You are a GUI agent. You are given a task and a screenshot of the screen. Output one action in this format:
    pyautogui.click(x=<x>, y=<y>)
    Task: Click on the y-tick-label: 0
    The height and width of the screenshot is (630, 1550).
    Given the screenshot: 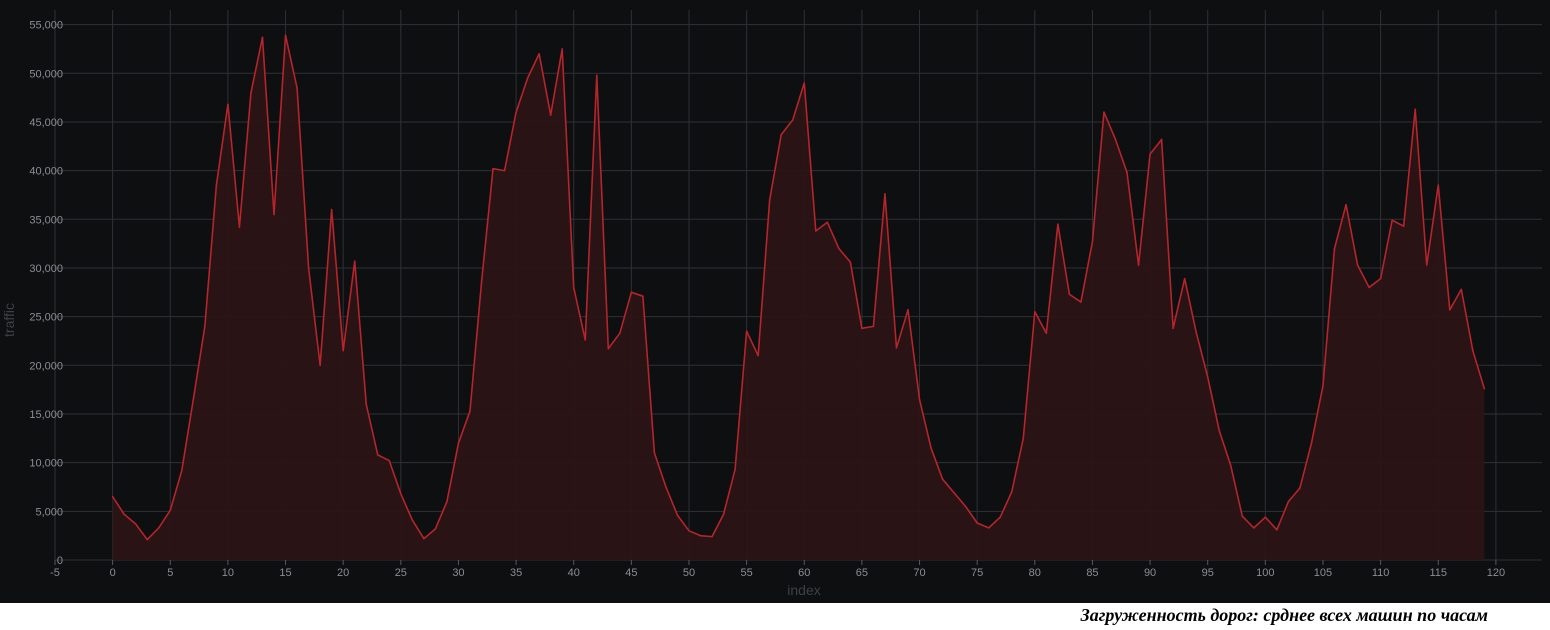 What is the action you would take?
    pyautogui.click(x=60, y=561)
    